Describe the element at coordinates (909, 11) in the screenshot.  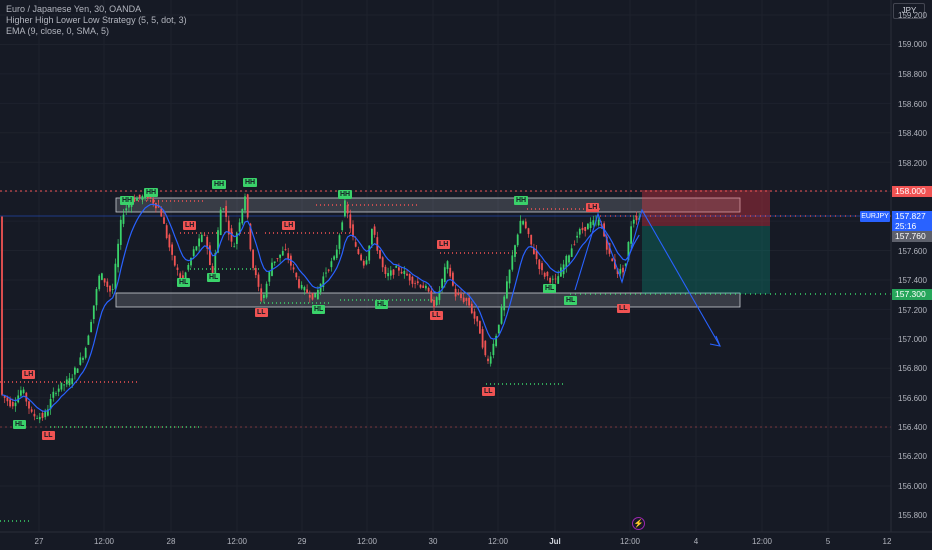
I see `currency-button: JPY` at that location.